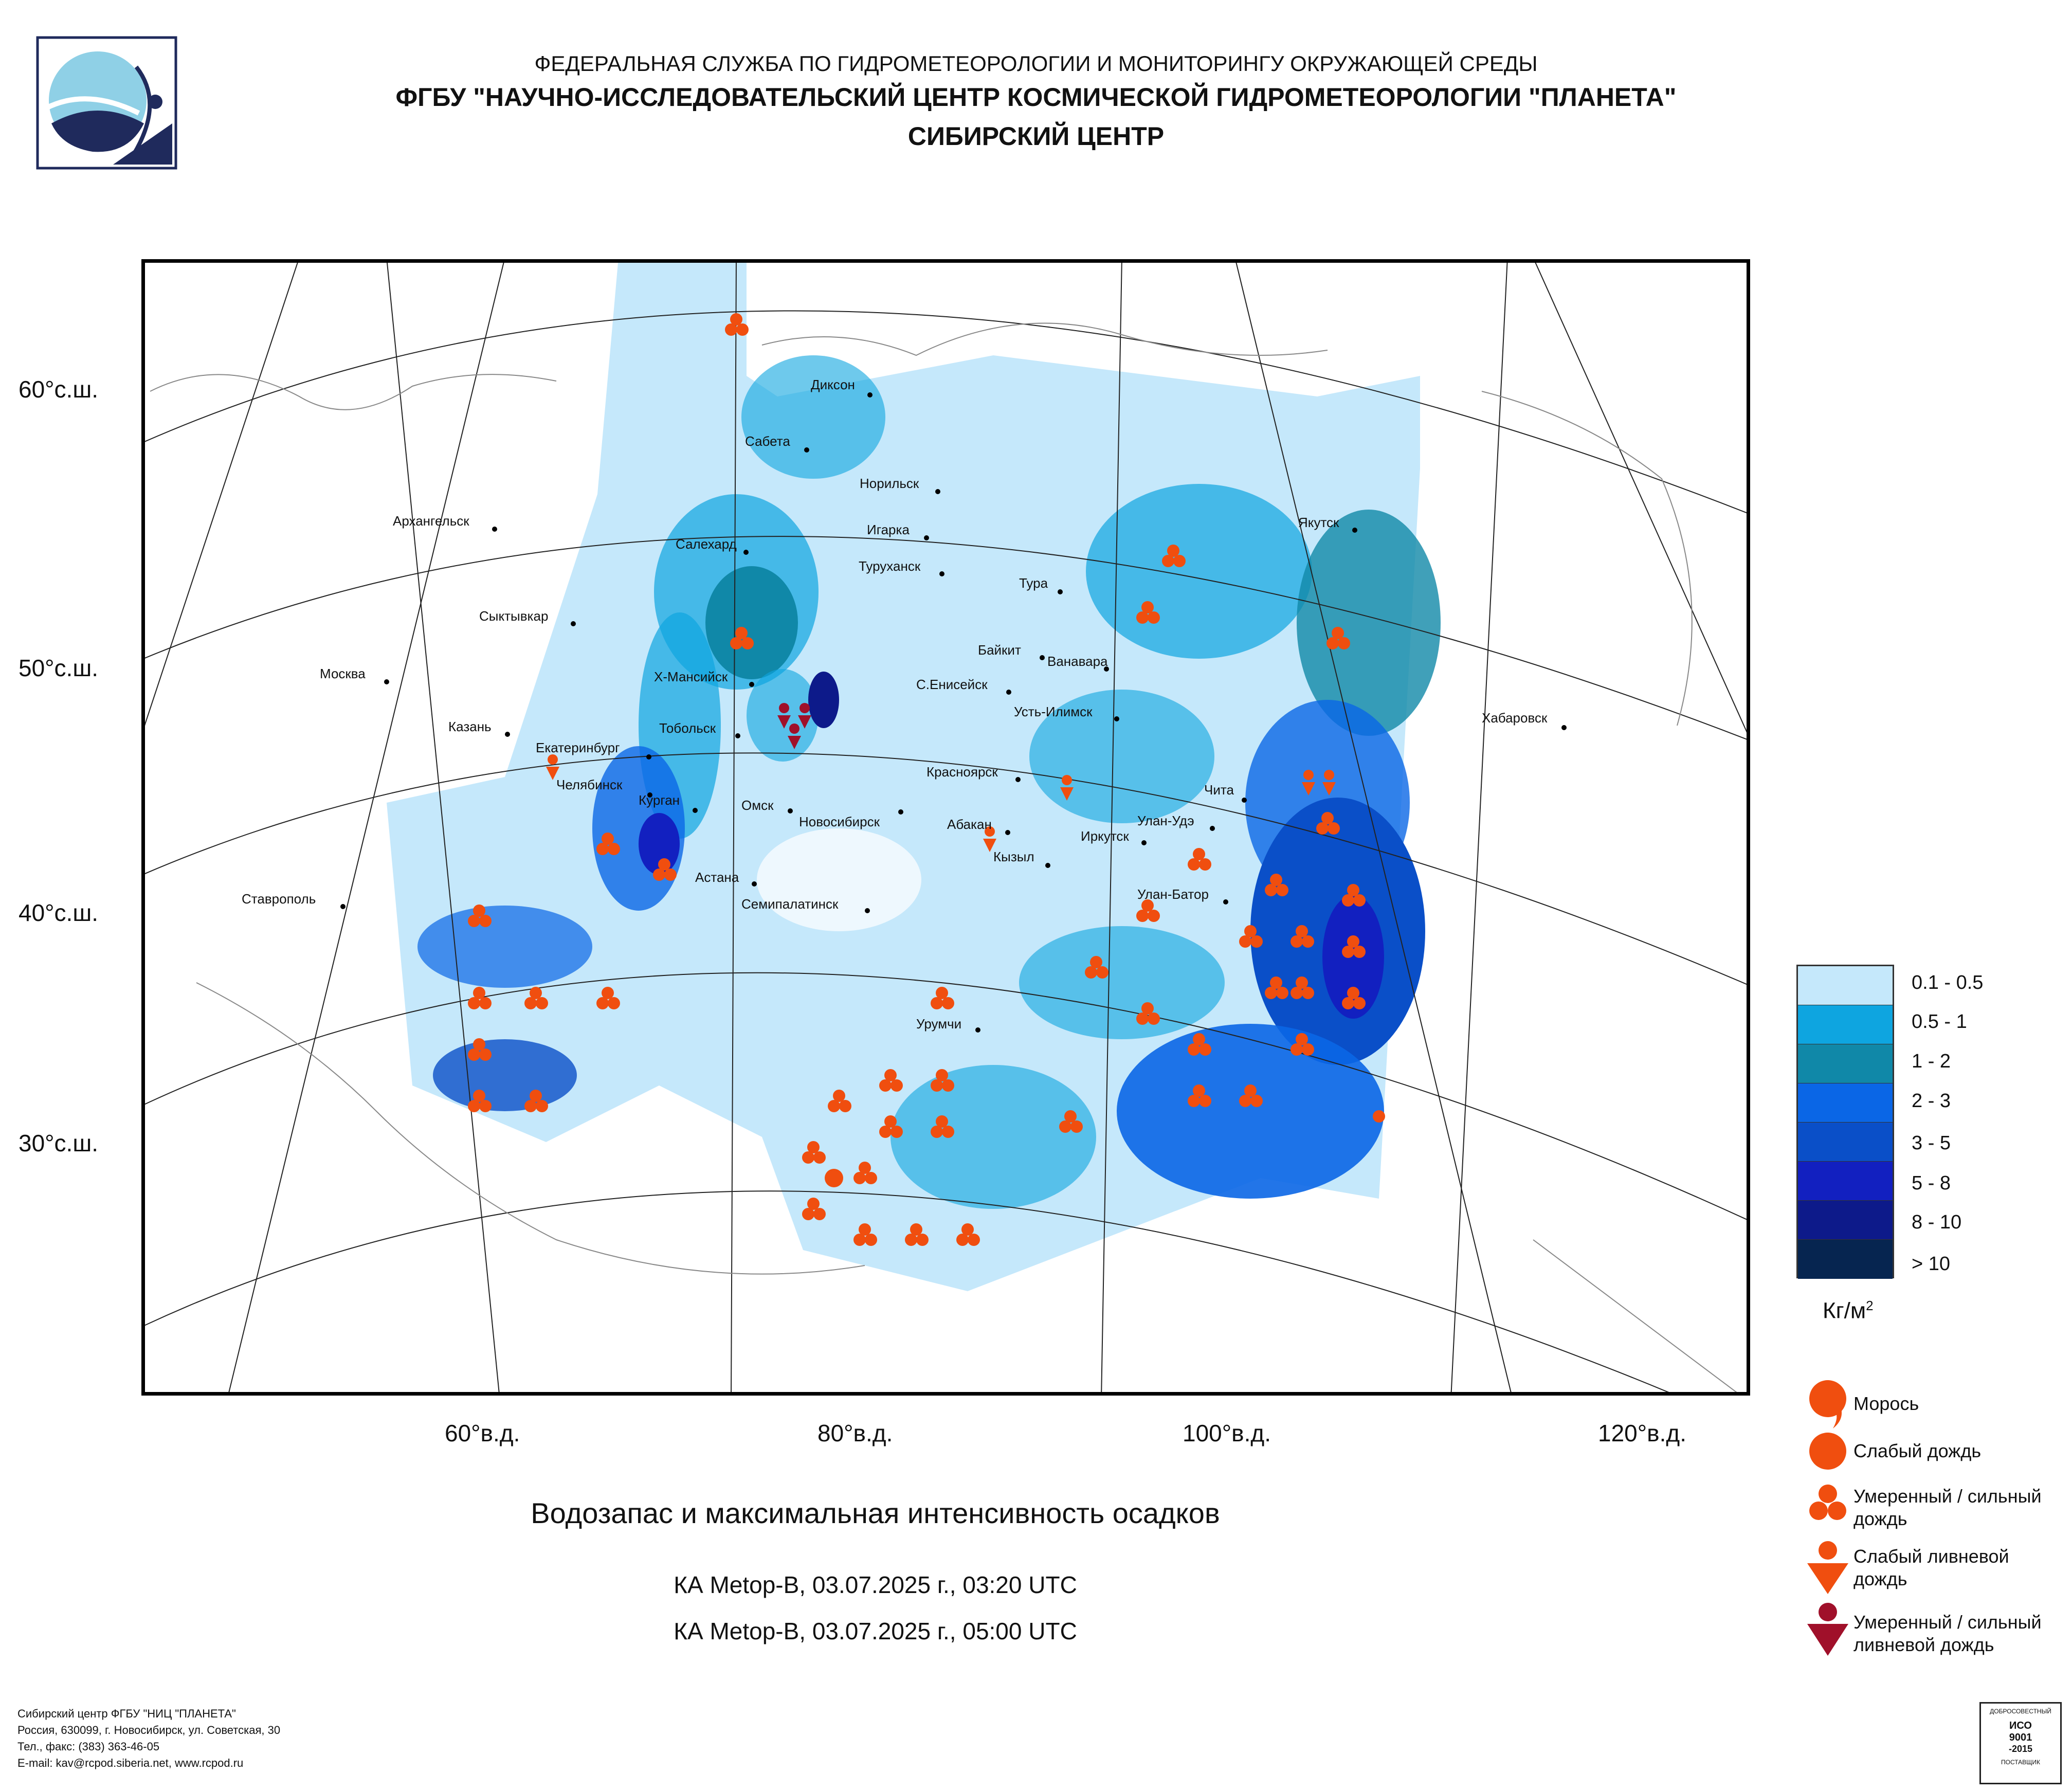 Image resolution: width=2072 pixels, height=1791 pixels. What do you see at coordinates (59, 668) in the screenshot?
I see `lat-label-50: 50°с.ш.` at bounding box center [59, 668].